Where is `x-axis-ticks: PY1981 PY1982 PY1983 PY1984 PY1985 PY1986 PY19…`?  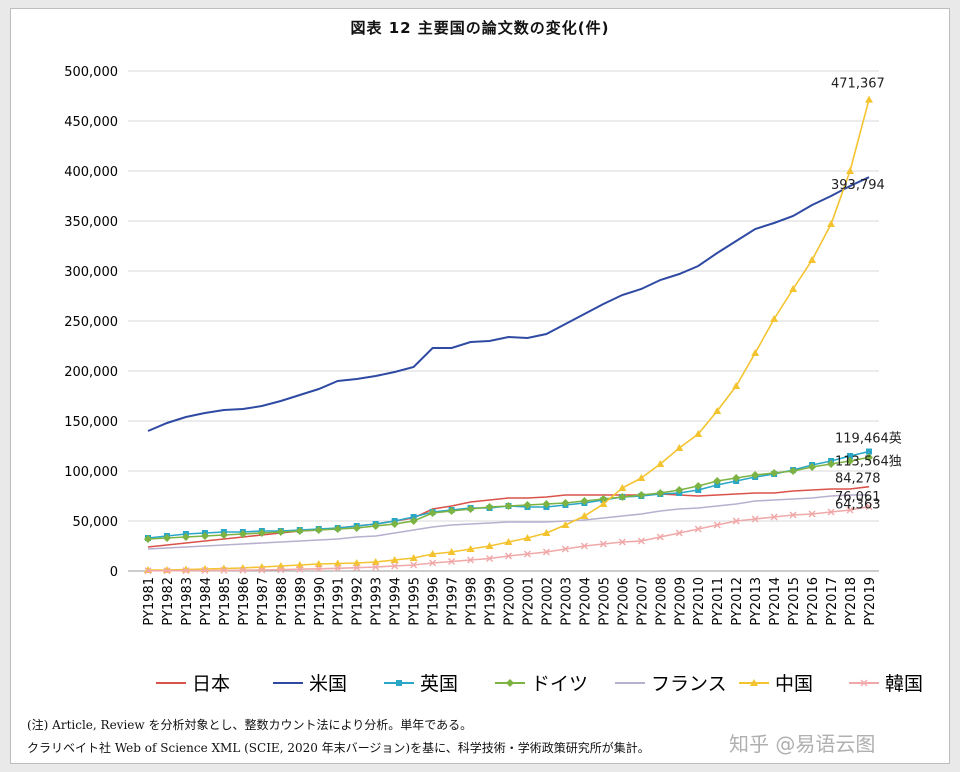 x-axis-ticks: PY1981 PY1982 PY1983 PY1984 PY1985 PY1986 PY19… is located at coordinates (510, 601).